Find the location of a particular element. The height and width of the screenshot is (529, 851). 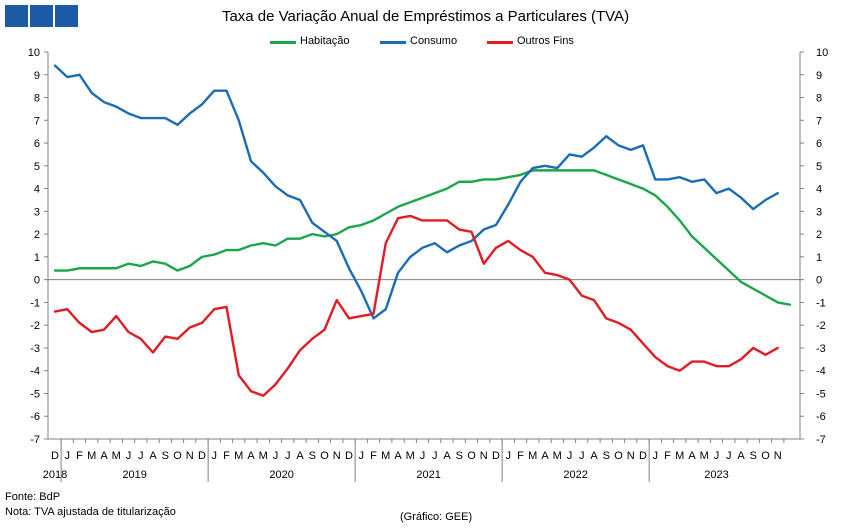

x-year-label: 2022 is located at coordinates (575, 475).